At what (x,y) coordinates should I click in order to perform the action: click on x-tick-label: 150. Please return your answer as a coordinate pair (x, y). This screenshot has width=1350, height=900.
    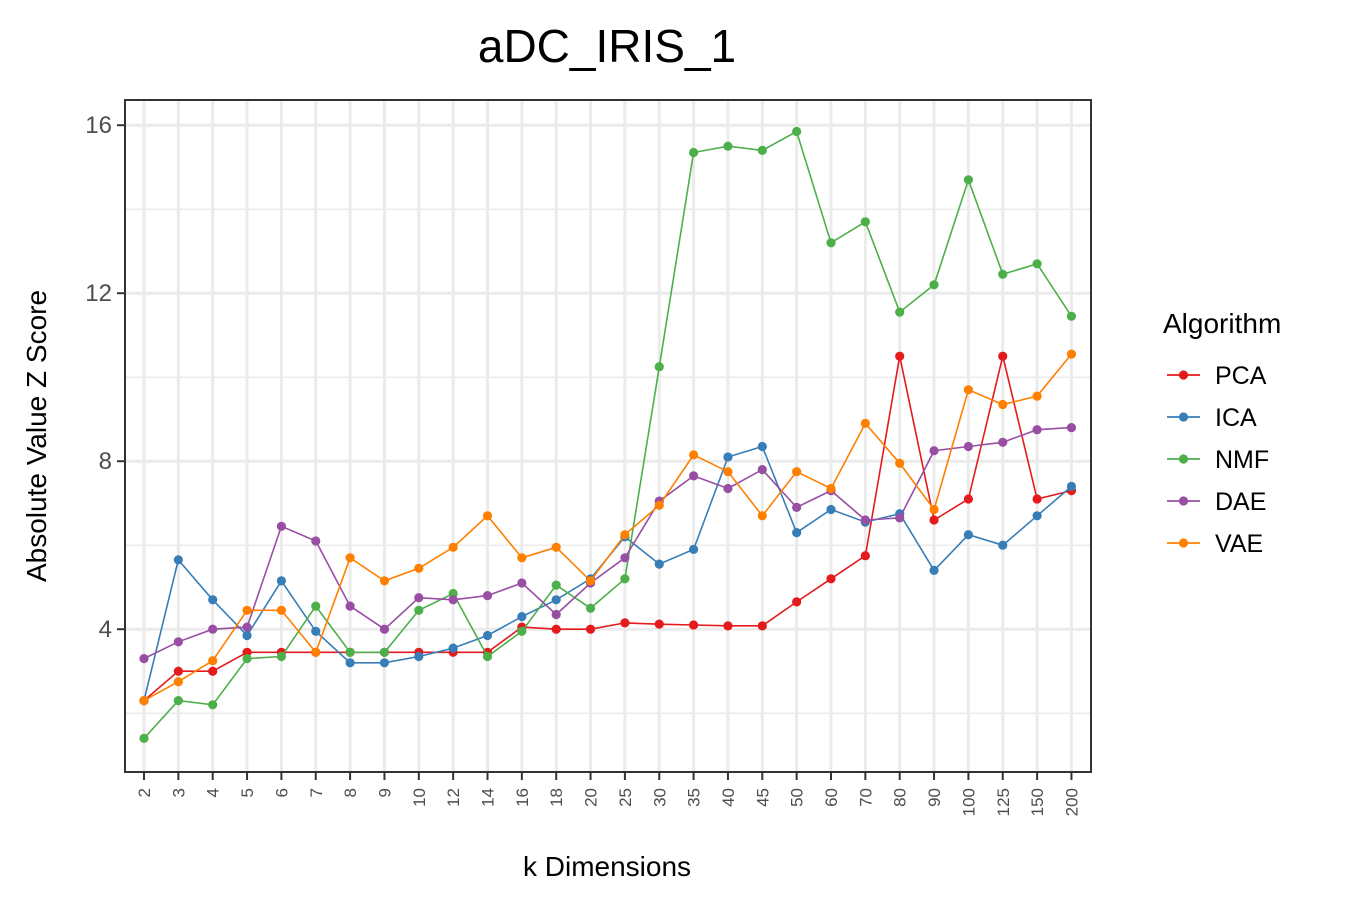
    Looking at the image, I should click on (1037, 802).